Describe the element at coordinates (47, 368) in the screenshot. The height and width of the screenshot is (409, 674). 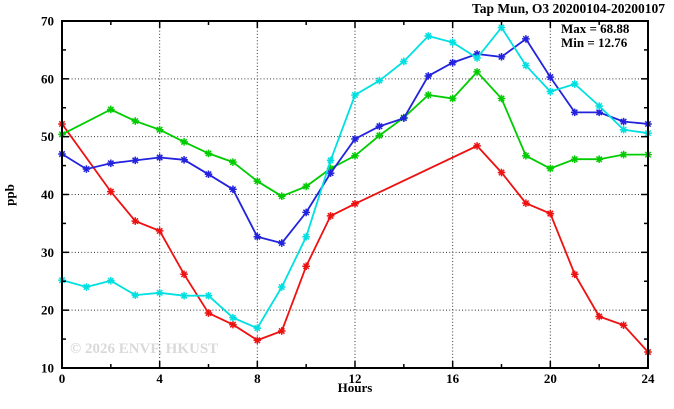
I see `y-tick-label: 10` at that location.